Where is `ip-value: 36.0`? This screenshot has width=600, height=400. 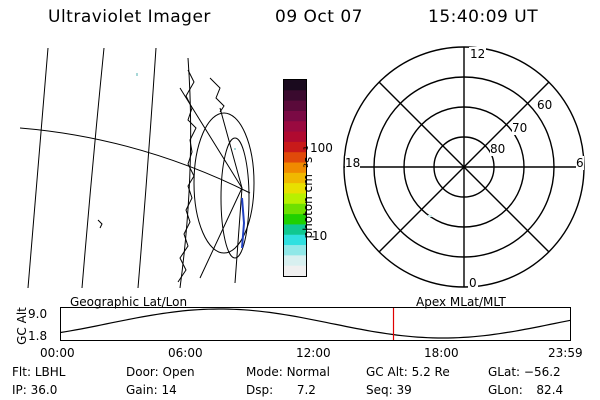 ip-value: 36.0 is located at coordinates (44, 390).